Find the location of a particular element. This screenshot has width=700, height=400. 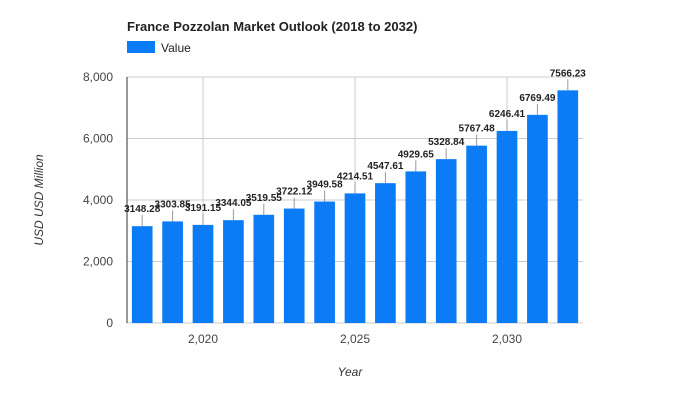

bar-2028 is located at coordinates (446, 241).